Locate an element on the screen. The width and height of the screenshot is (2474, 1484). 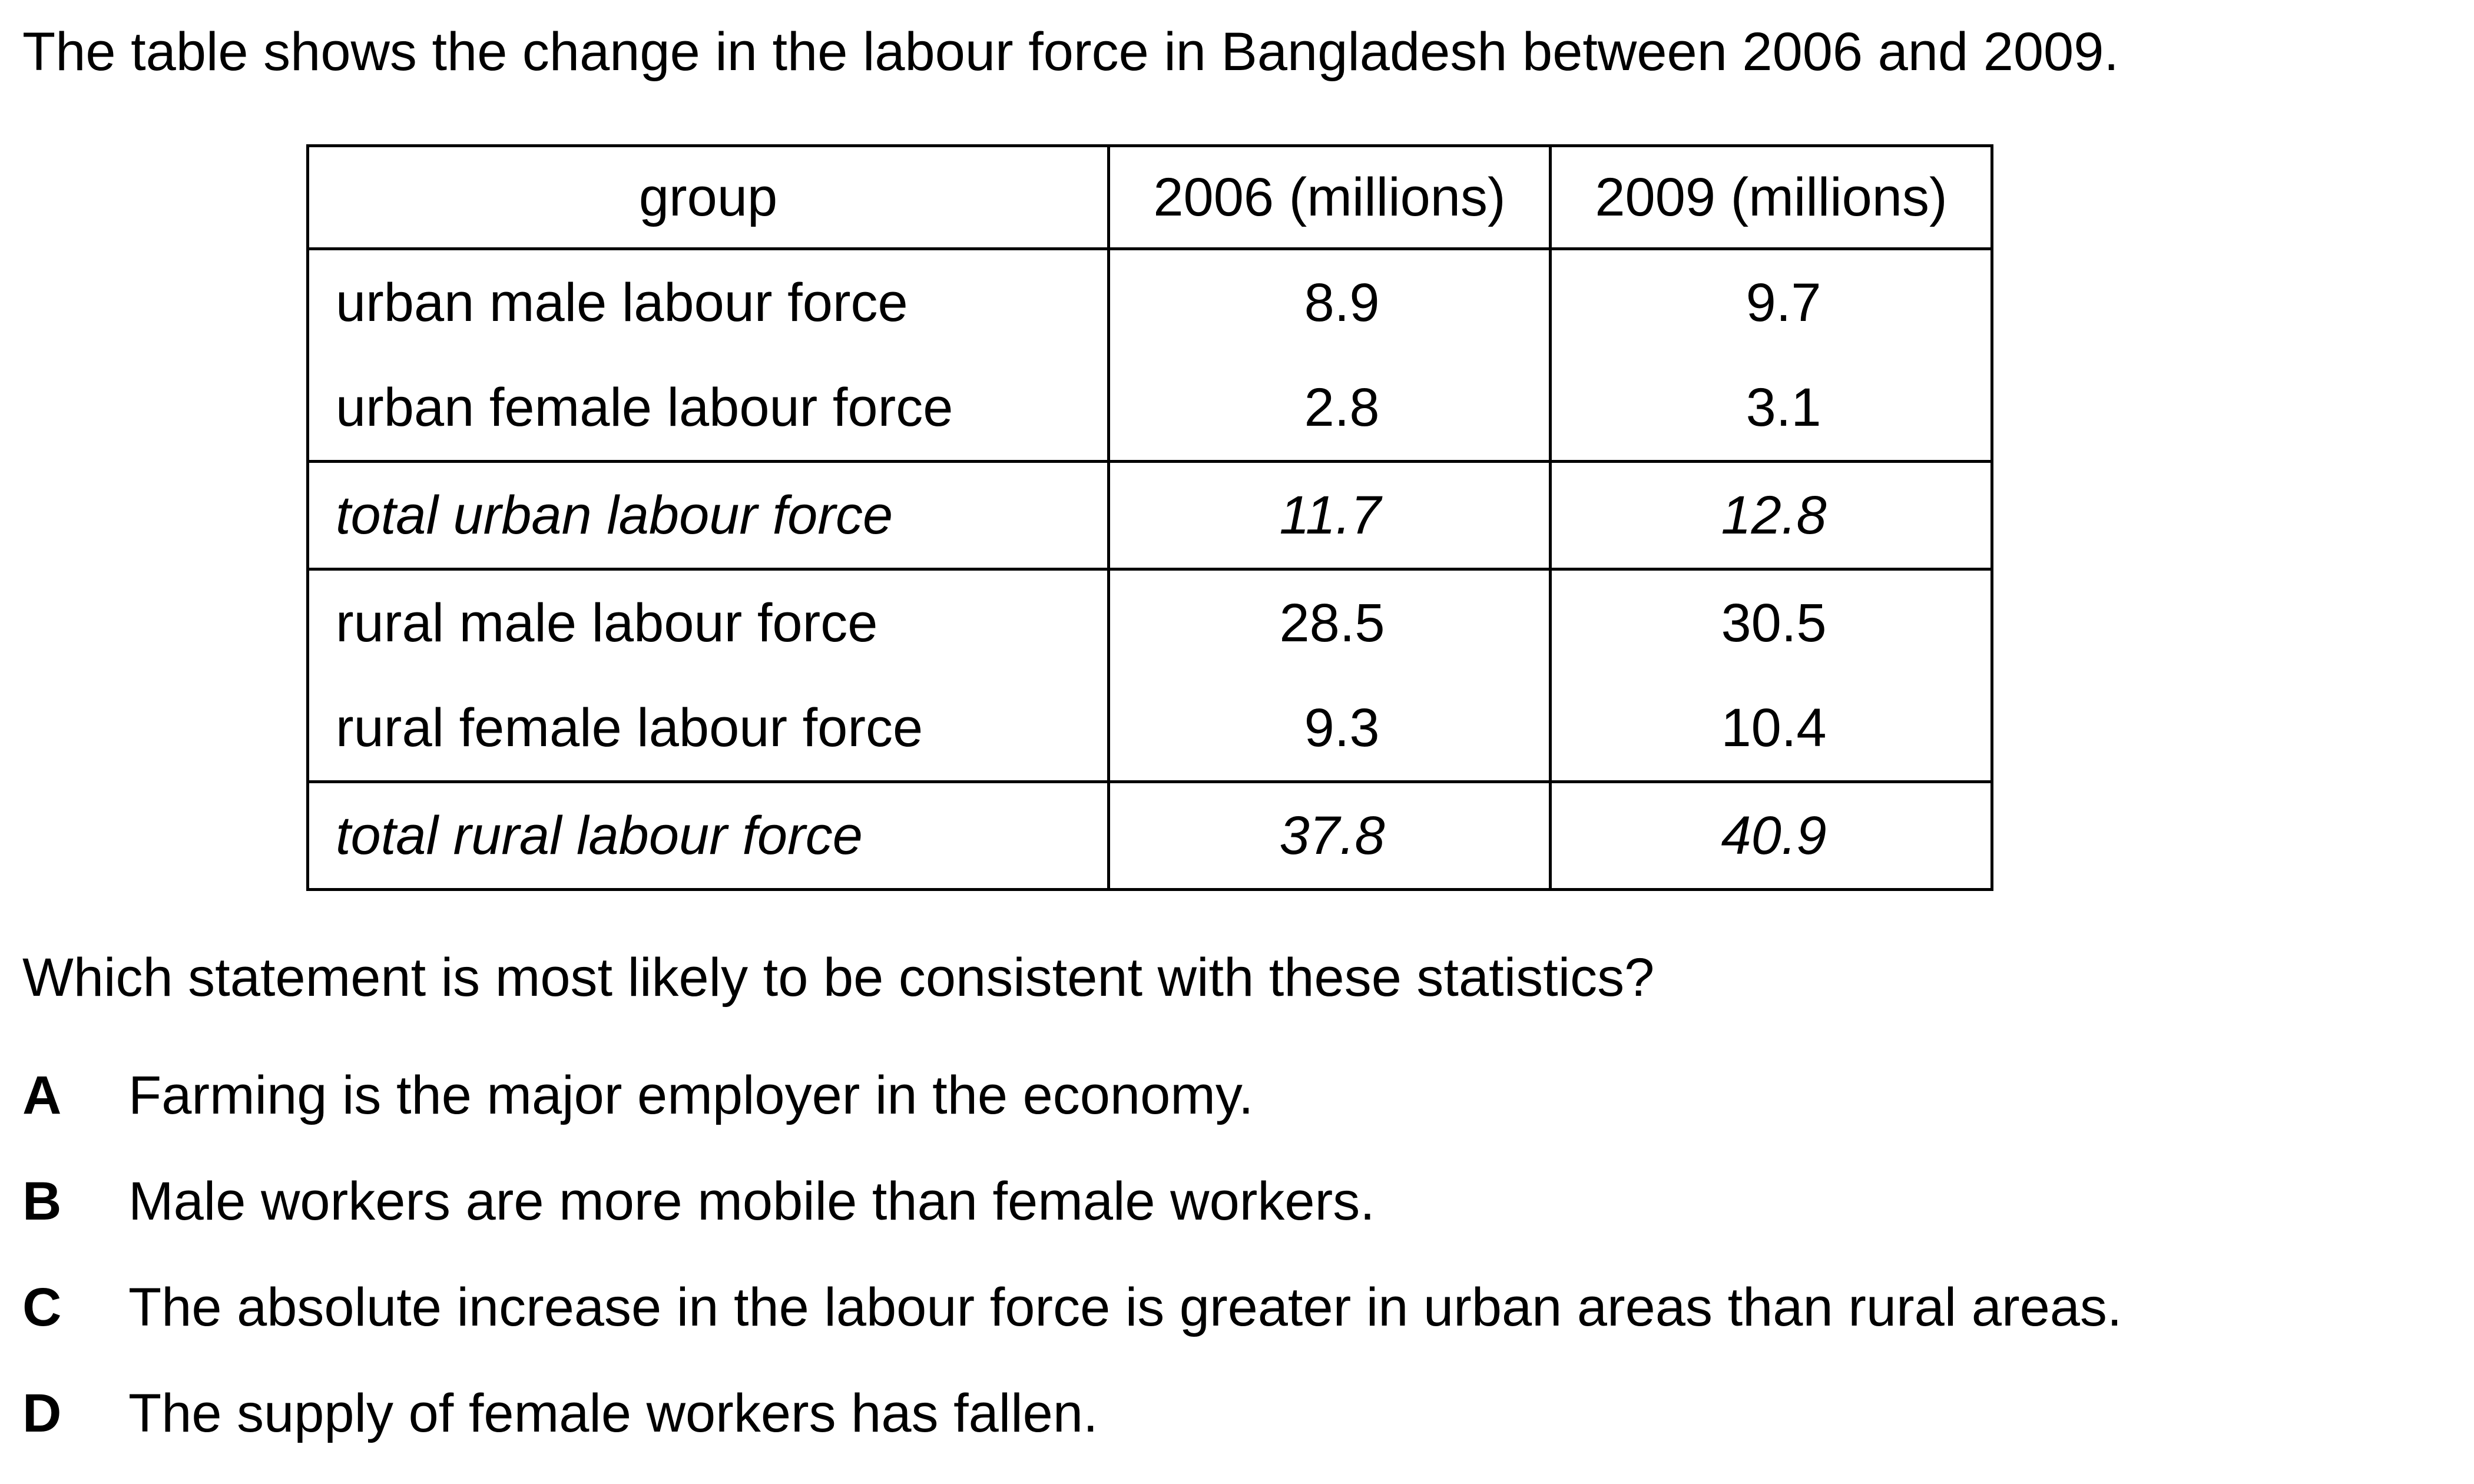
value-2009: 30.5 is located at coordinates (1771, 622).